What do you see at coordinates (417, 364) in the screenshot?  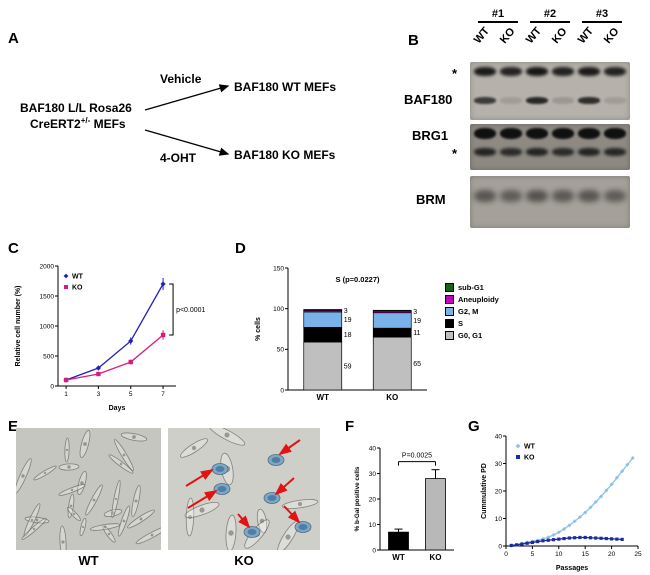 I see `svg-text: 65` at bounding box center [417, 364].